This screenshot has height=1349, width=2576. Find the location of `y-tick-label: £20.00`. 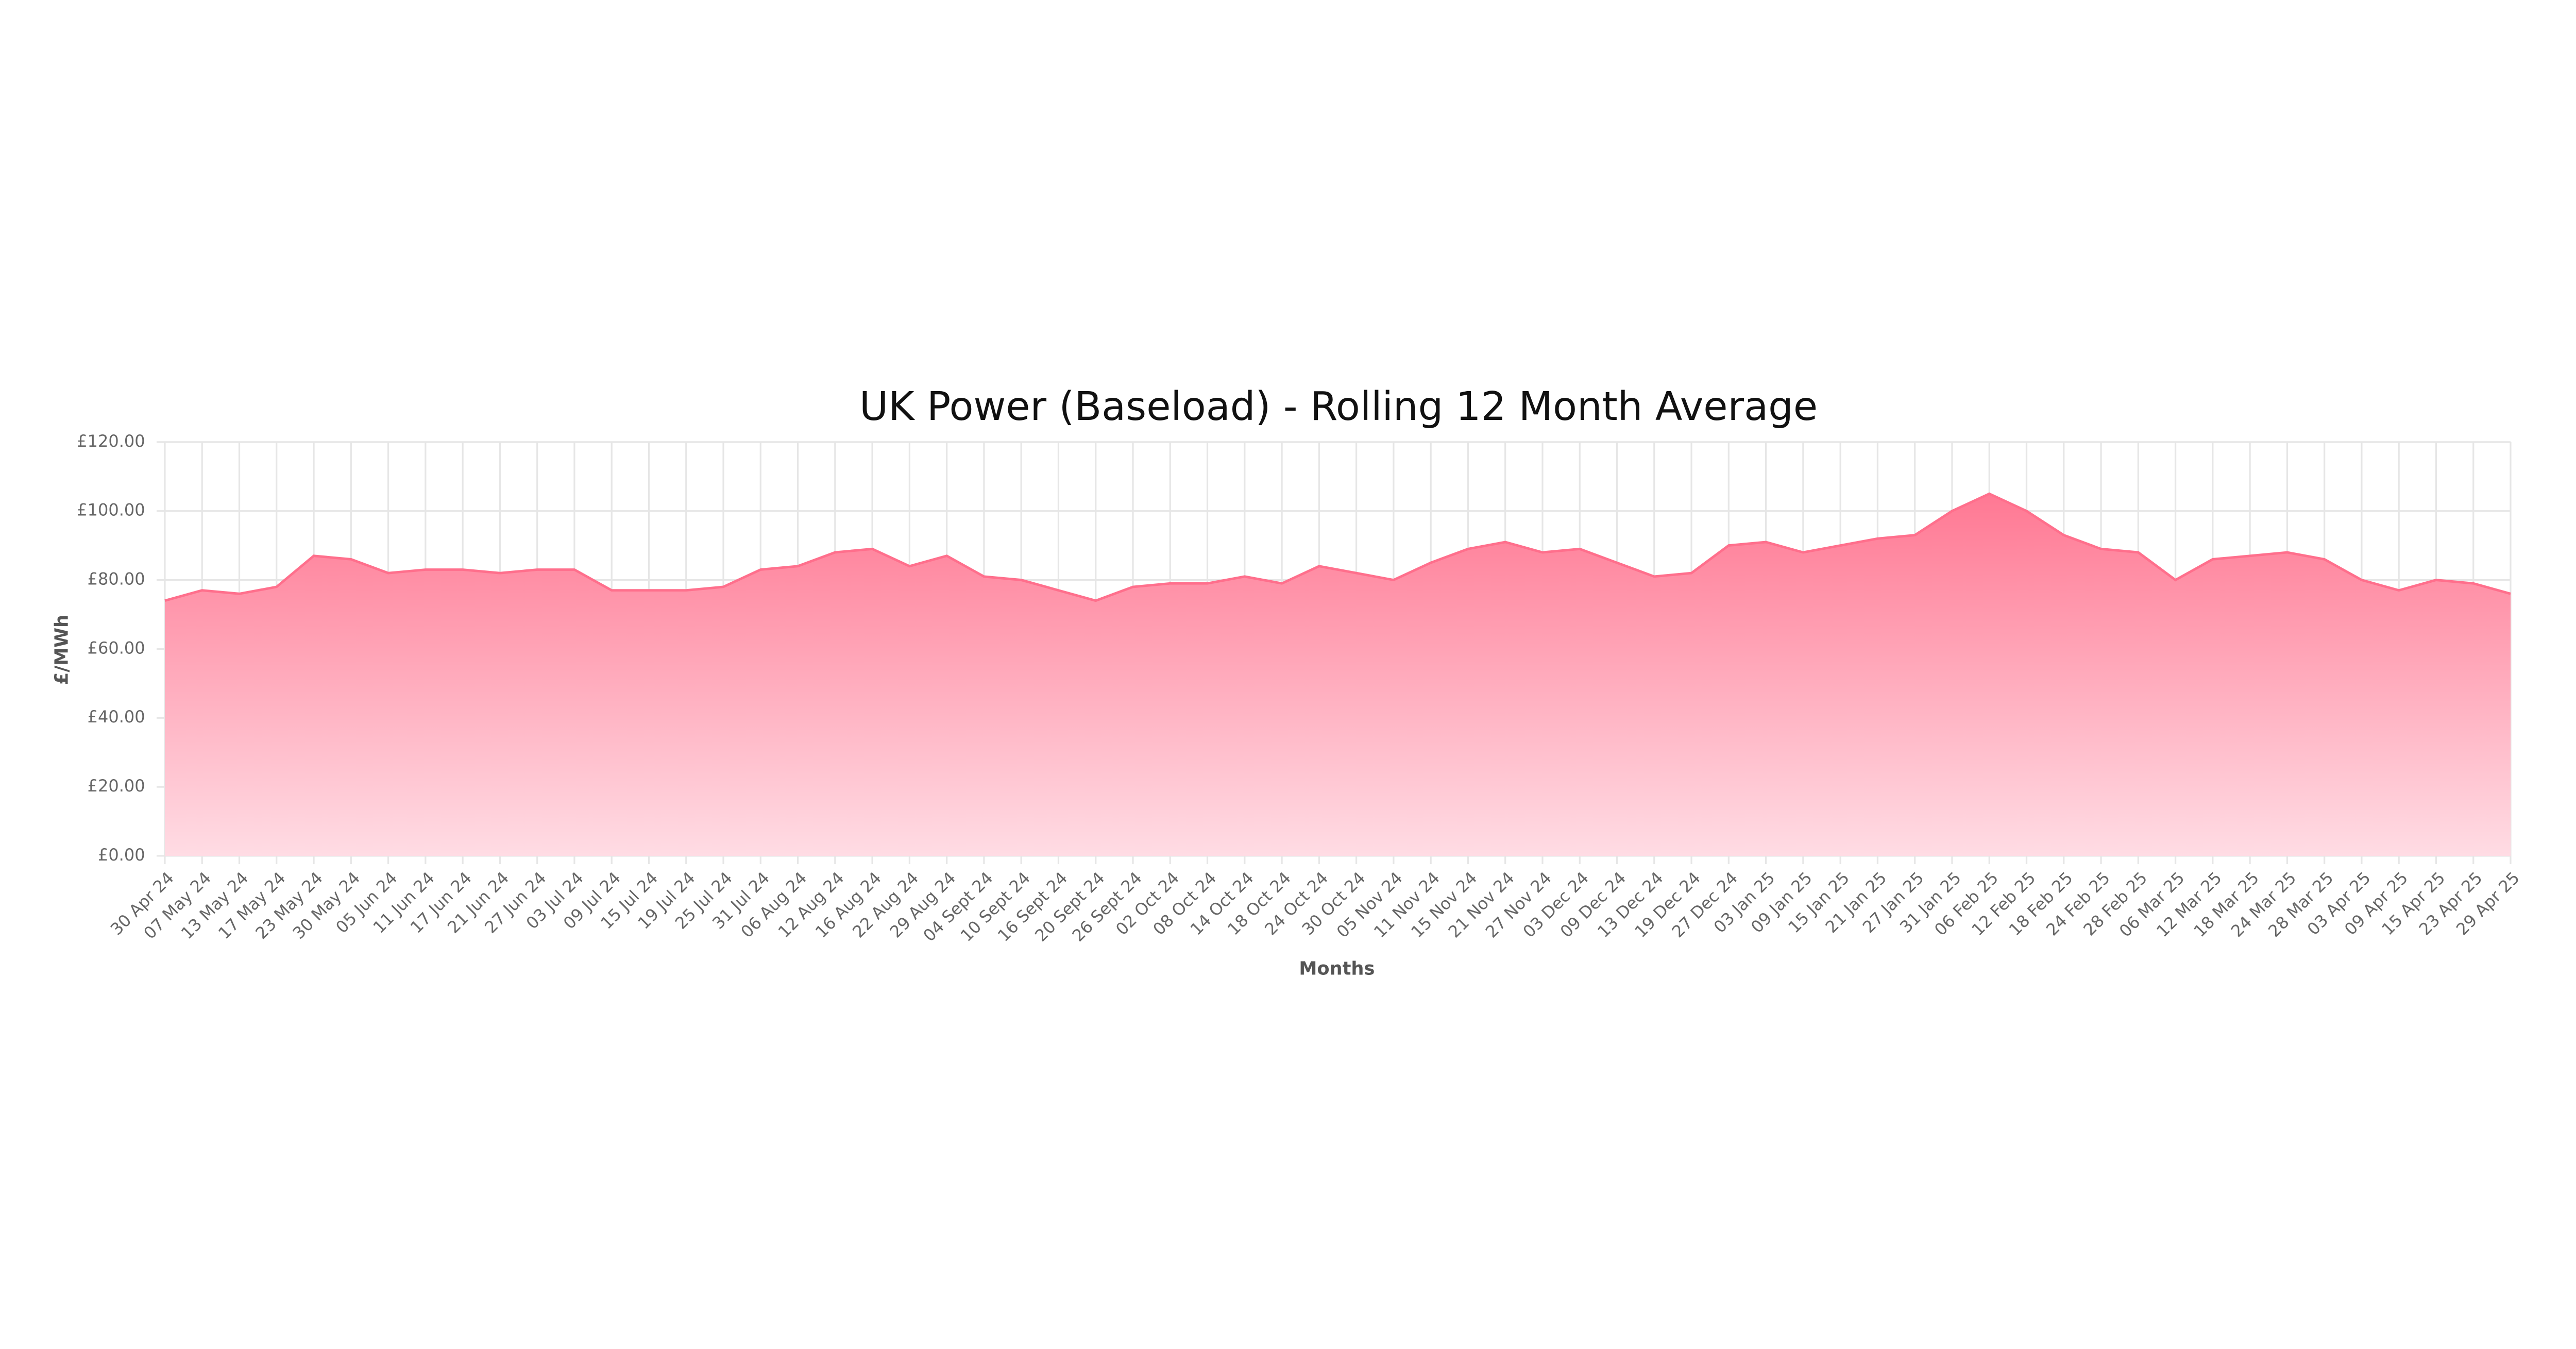

y-tick-label: £20.00 is located at coordinates (116, 786).